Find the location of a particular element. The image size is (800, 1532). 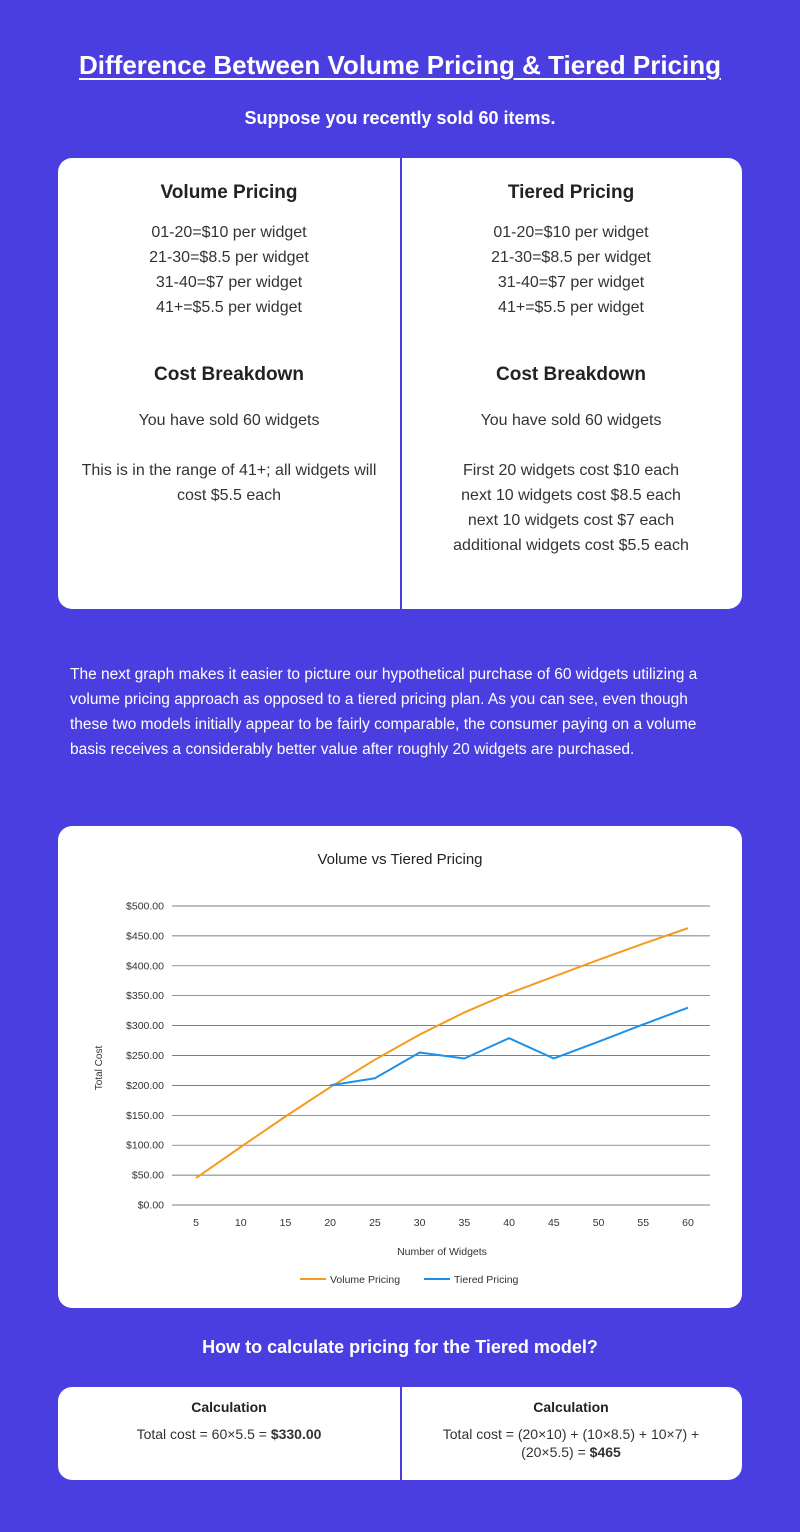

subtitle: Suppose you recently sold 60 items. is located at coordinates (400, 118).